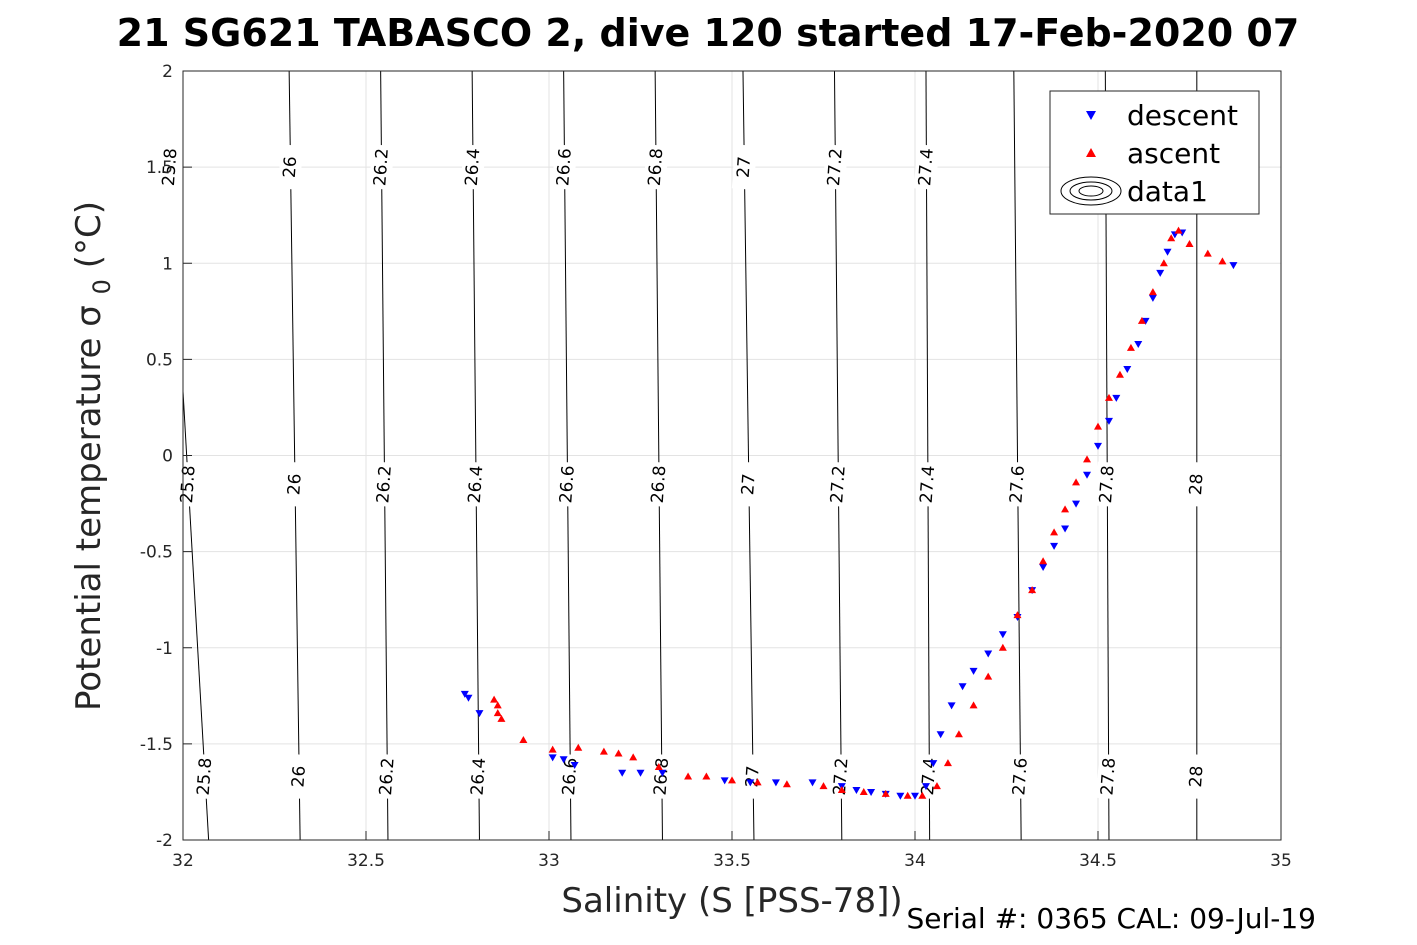 This screenshot has width=1417, height=945. What do you see at coordinates (1098, 861) in the screenshot?
I see `x-tick-label: 34.5` at bounding box center [1098, 861].